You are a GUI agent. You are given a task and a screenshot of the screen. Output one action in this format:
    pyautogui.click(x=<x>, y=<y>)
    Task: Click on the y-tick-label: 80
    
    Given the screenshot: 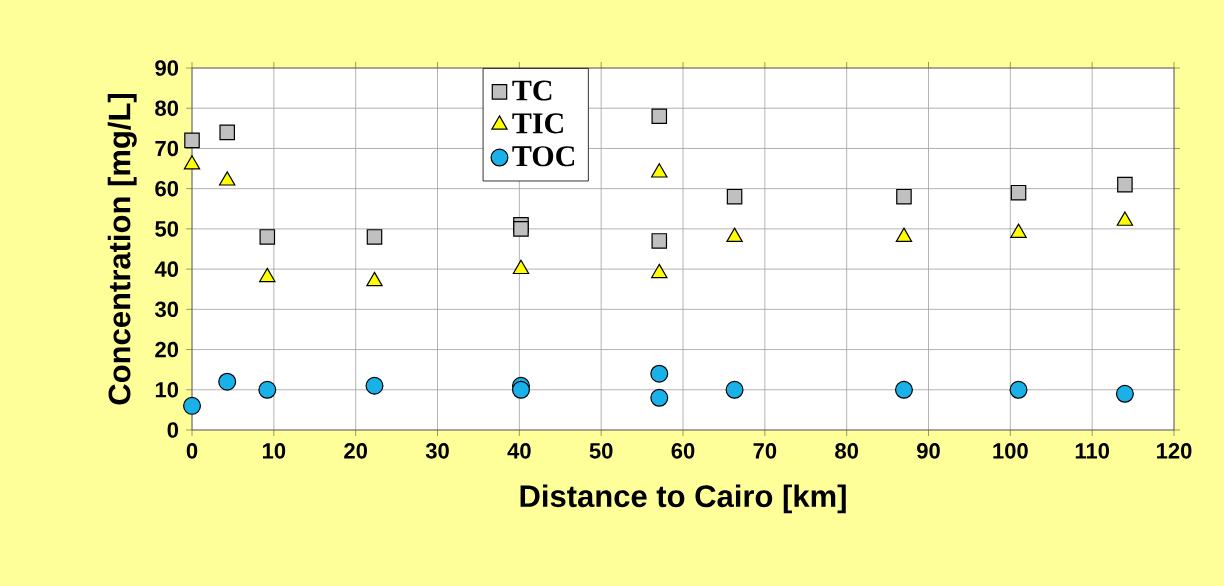 What is the action you would take?
    pyautogui.click(x=167, y=108)
    